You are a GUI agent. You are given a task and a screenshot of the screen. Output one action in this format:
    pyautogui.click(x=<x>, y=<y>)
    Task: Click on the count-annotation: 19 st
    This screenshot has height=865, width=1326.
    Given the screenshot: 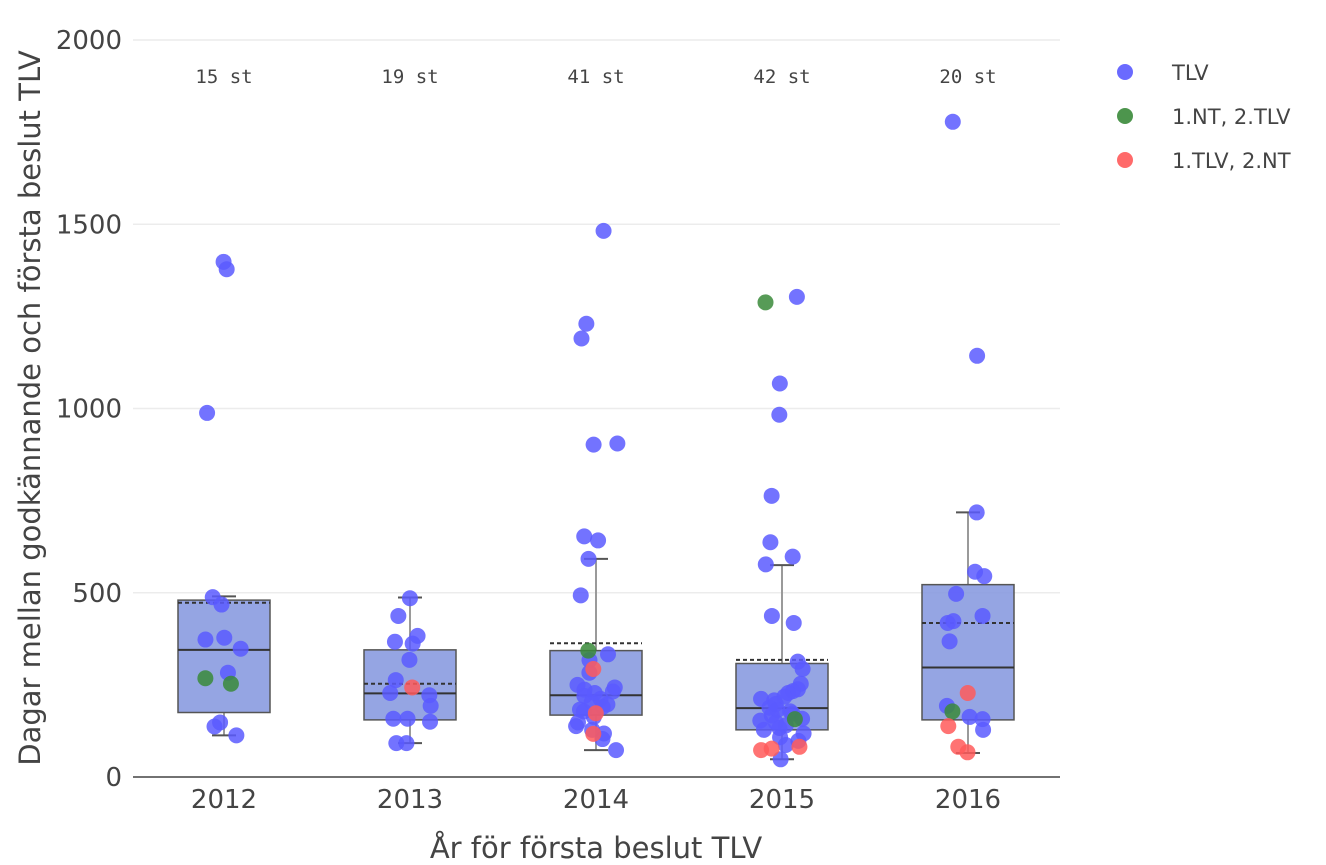 What is the action you would take?
    pyautogui.click(x=409, y=77)
    